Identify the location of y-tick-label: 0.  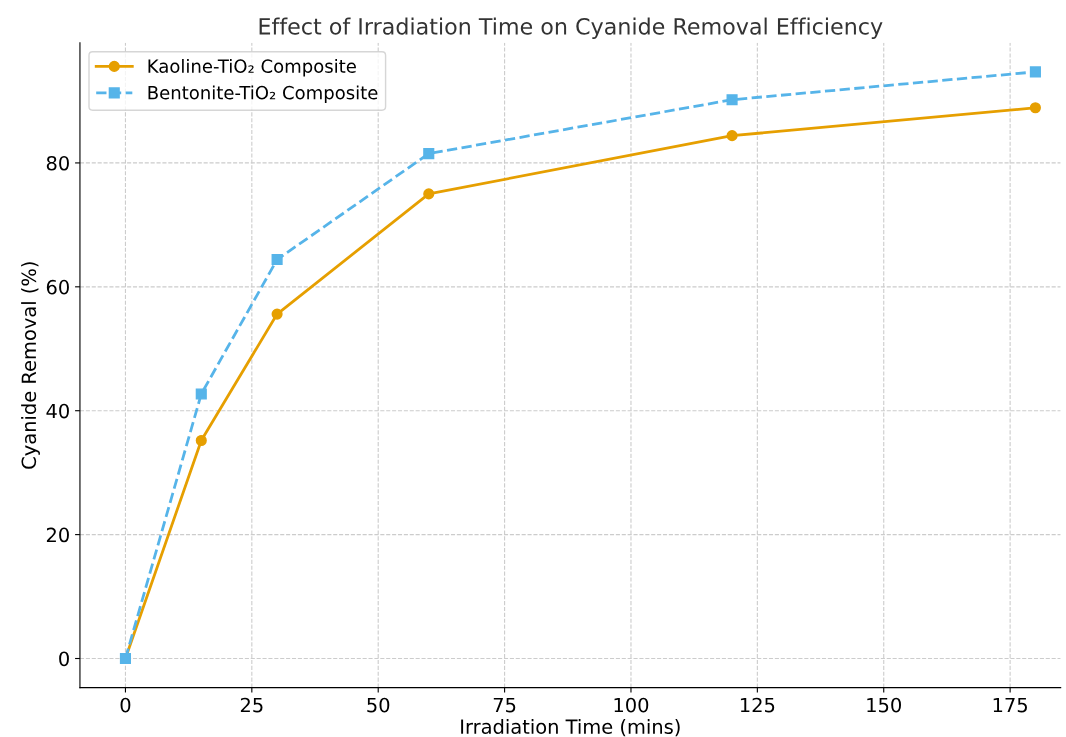
(64, 659).